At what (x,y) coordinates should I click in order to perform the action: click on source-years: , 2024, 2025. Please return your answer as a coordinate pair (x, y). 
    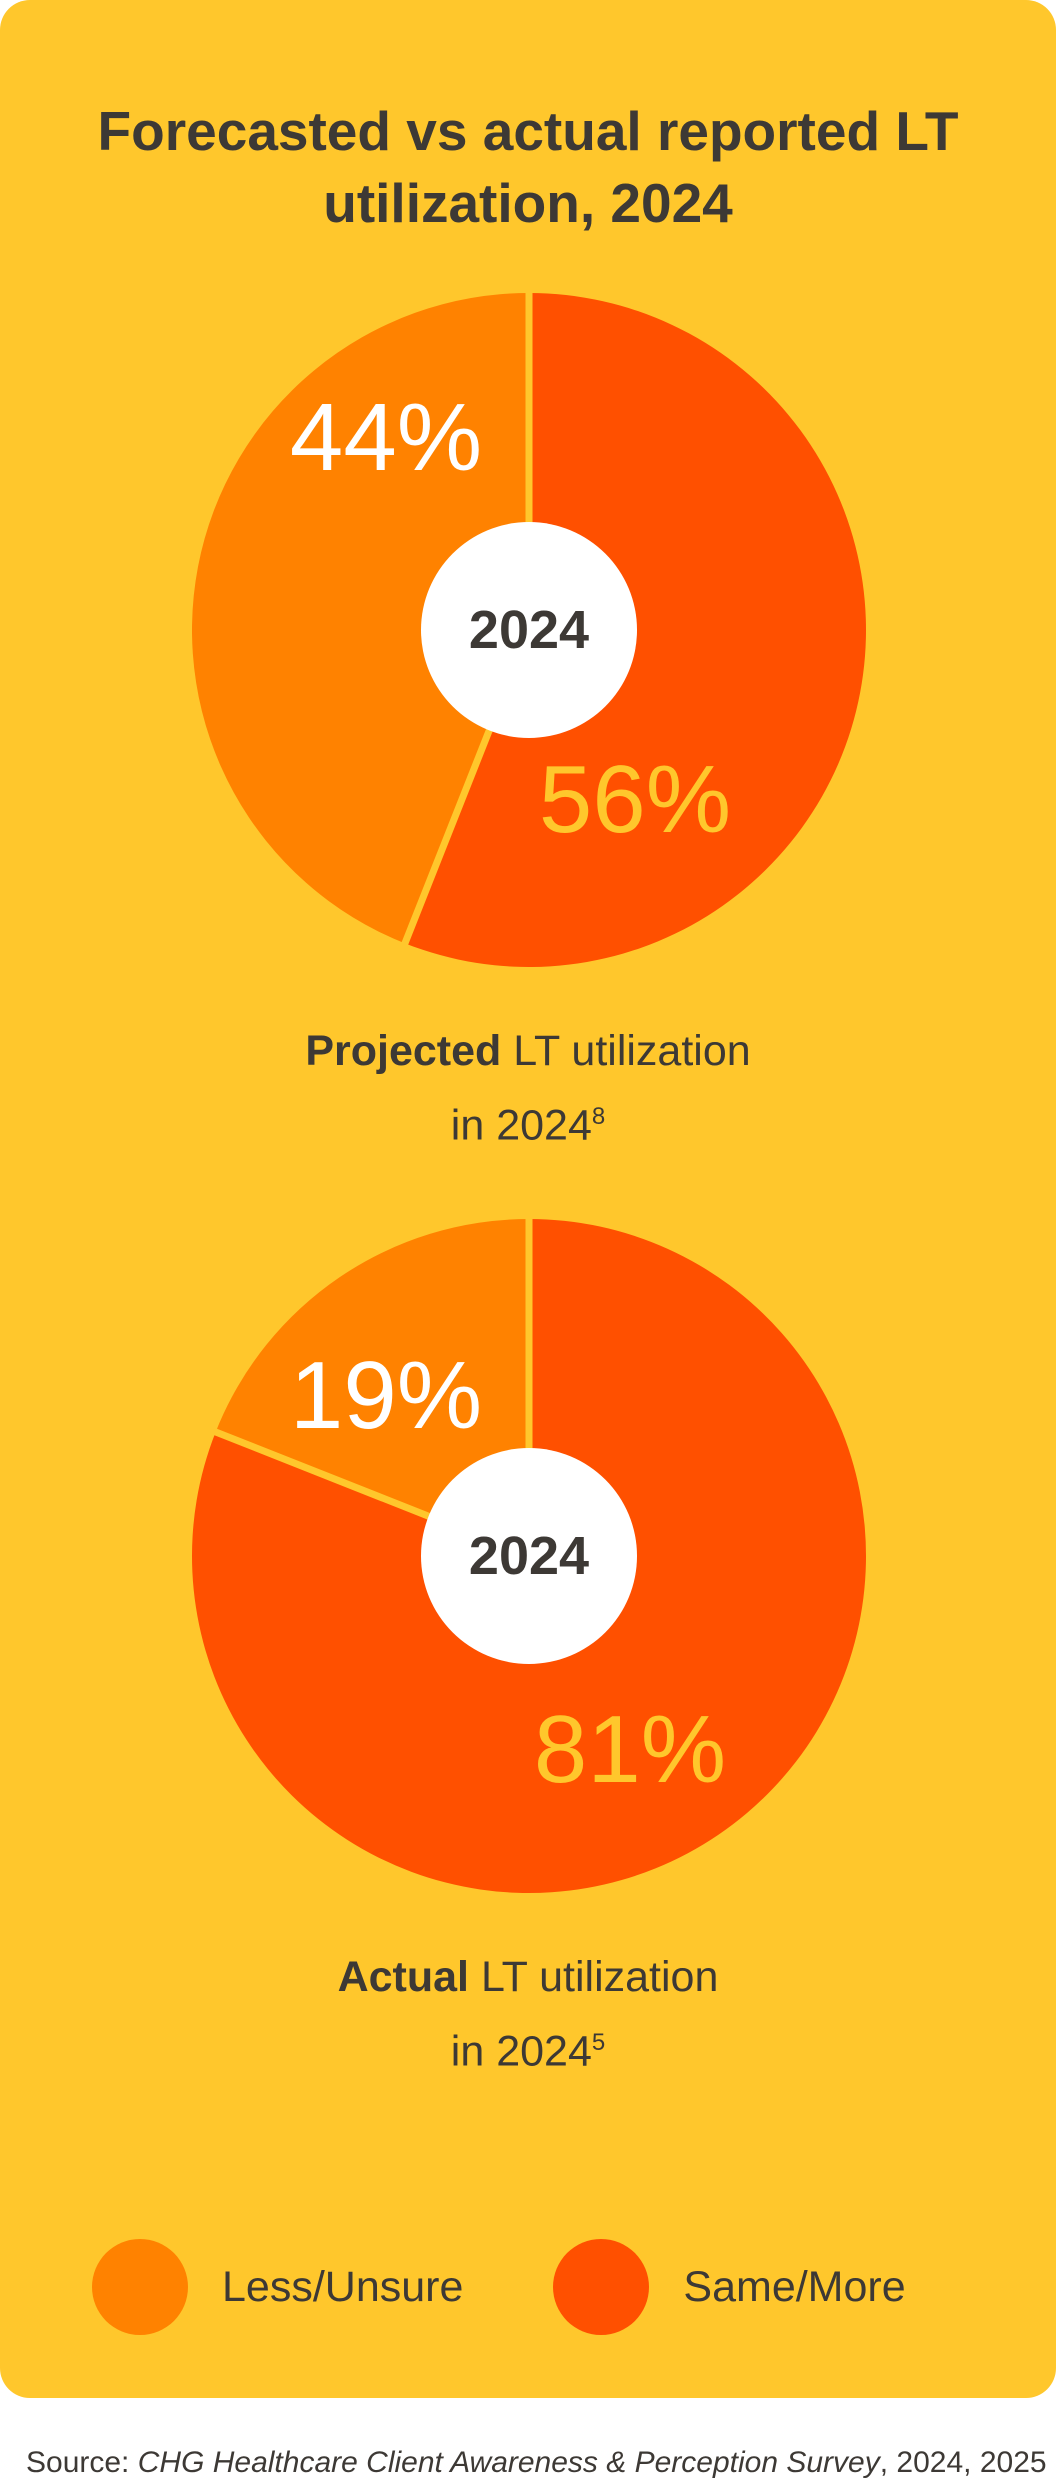
    Looking at the image, I should click on (963, 2462).